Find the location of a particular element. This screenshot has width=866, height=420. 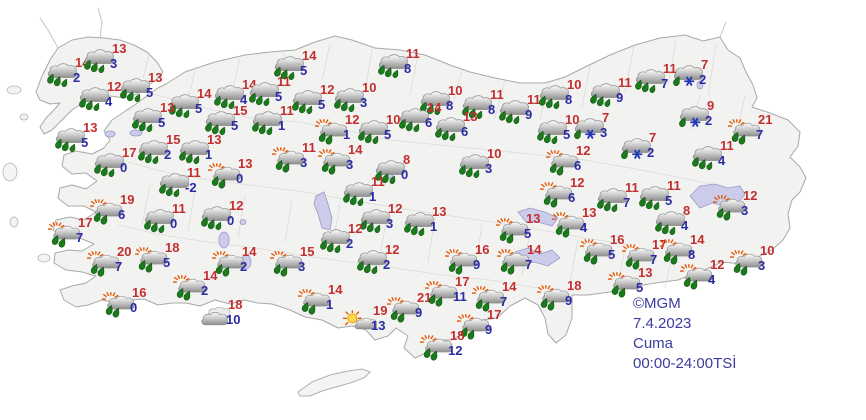

min-temp: 12 is located at coordinates (455, 350).